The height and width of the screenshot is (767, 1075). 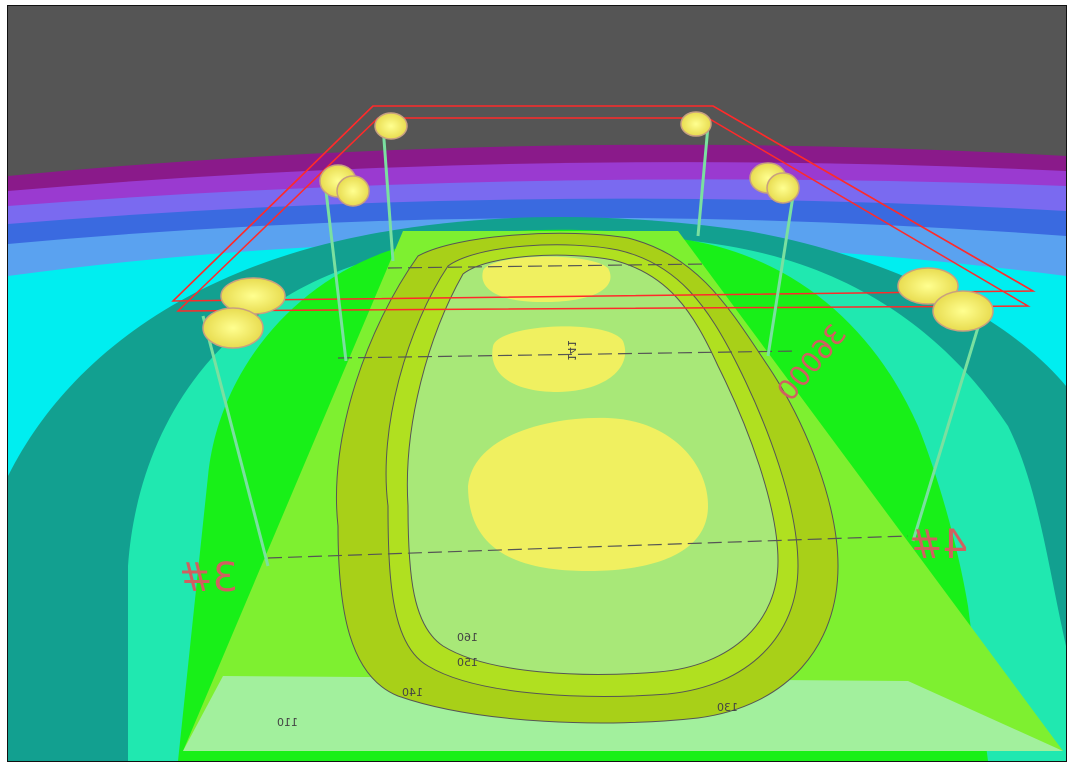 What do you see at coordinates (559, 359) in the screenshot?
I see `hotspot-middle` at bounding box center [559, 359].